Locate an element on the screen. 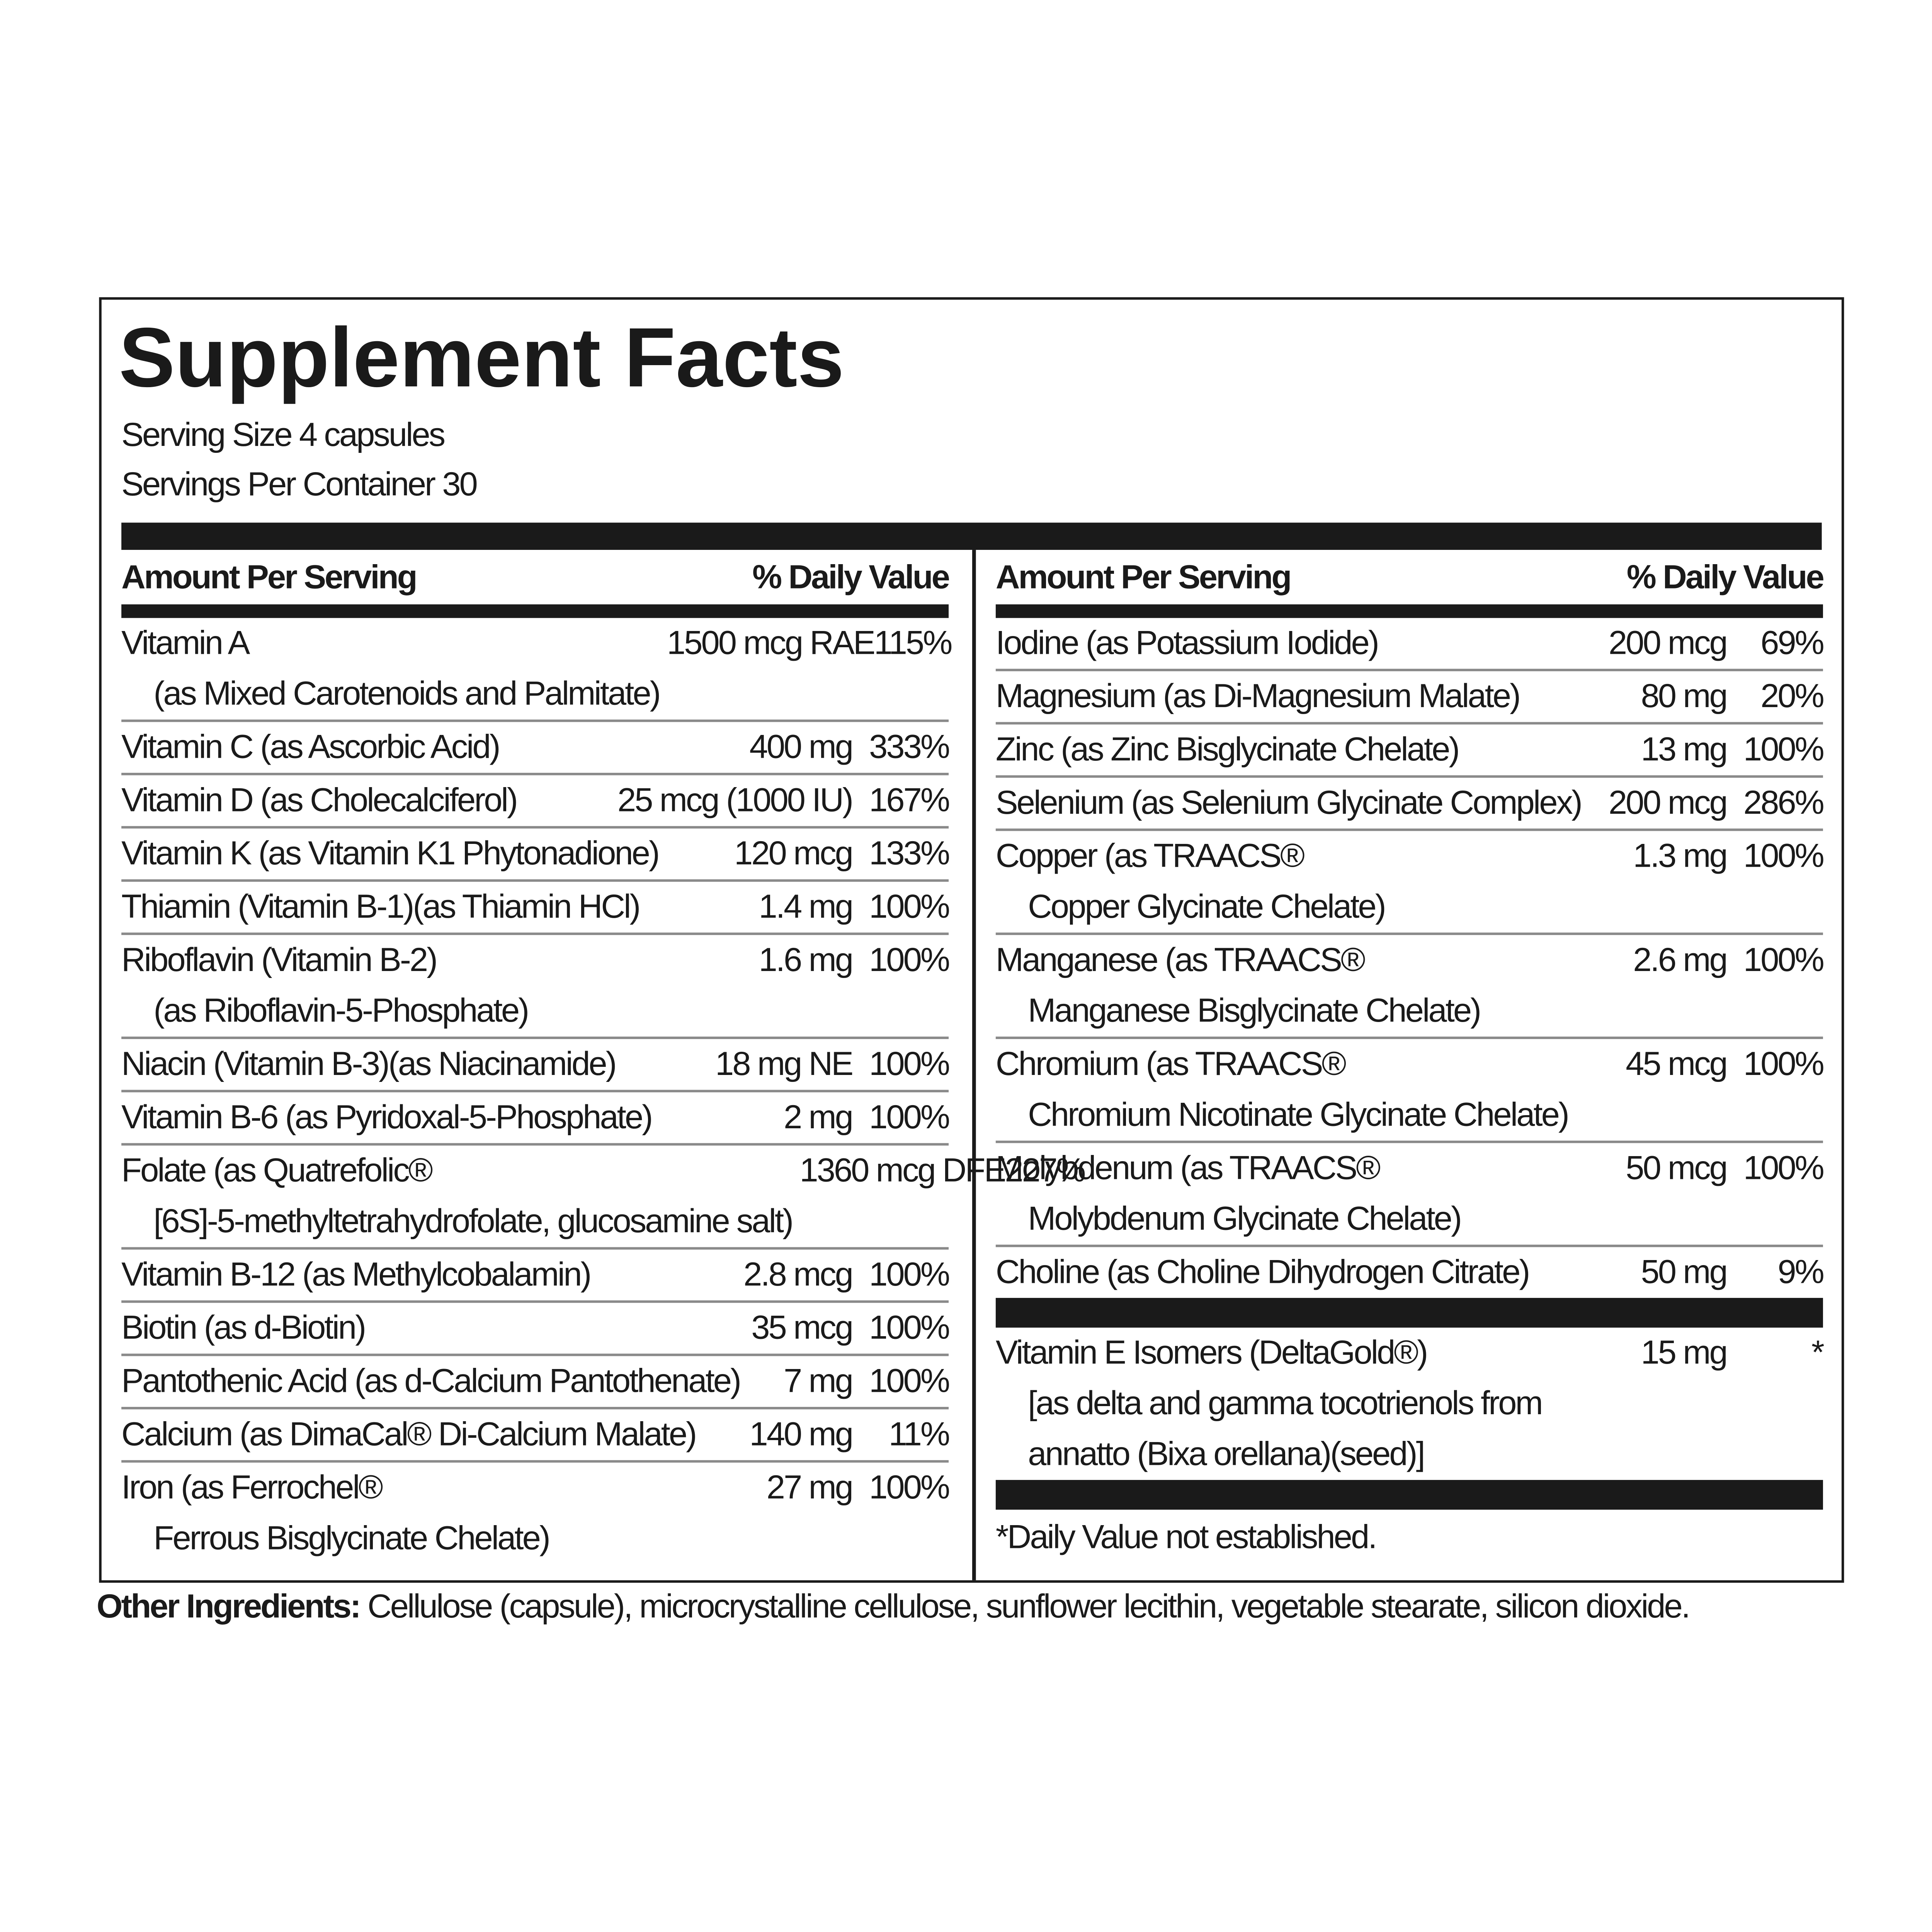  daily-value: 227% is located at coordinates (1045, 1170).